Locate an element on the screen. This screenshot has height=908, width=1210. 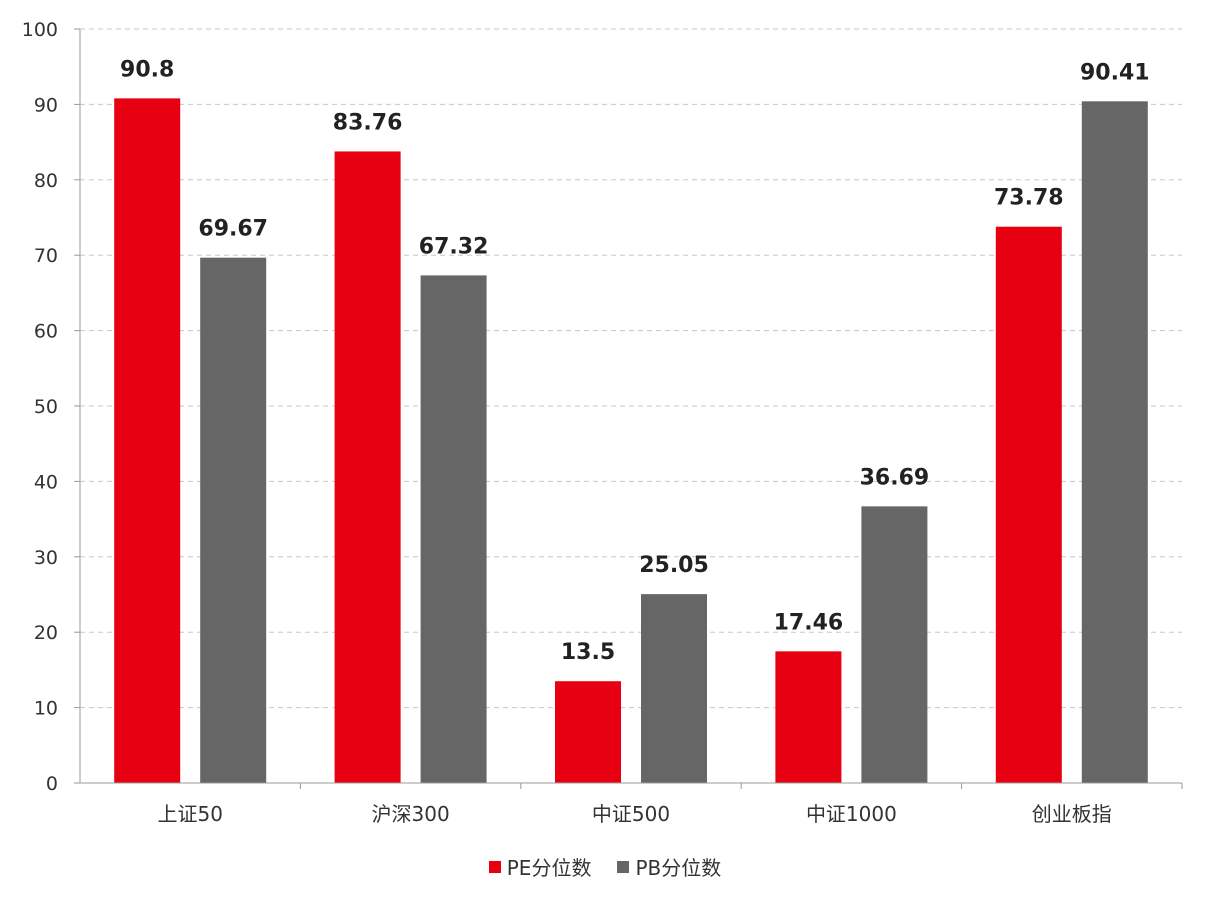
legend-item-pb: PB分位数 is located at coordinates (669, 866).